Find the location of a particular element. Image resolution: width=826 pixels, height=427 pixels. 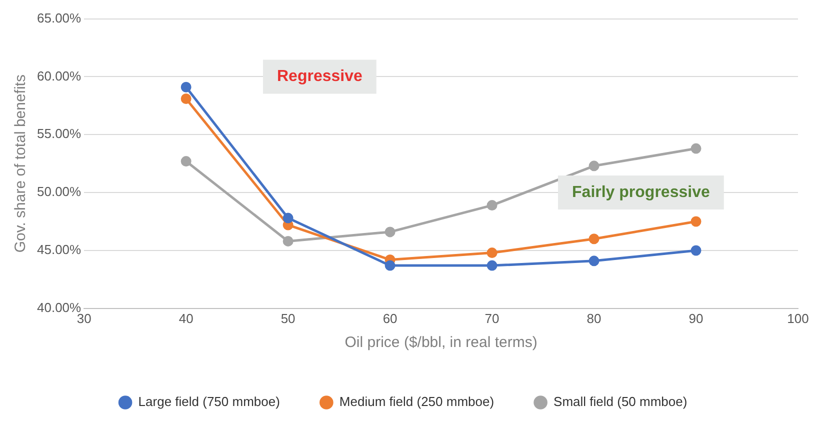

legend-label: Medium field (250 mmboe) is located at coordinates (416, 402).